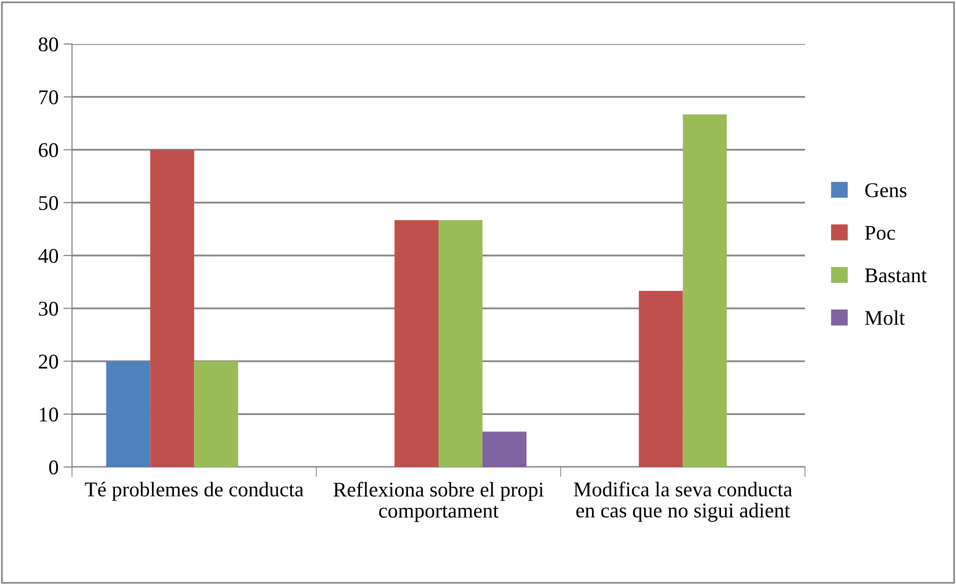 This screenshot has width=956, height=584. Describe the element at coordinates (48, 309) in the screenshot. I see `y-tick-label: 30` at that location.